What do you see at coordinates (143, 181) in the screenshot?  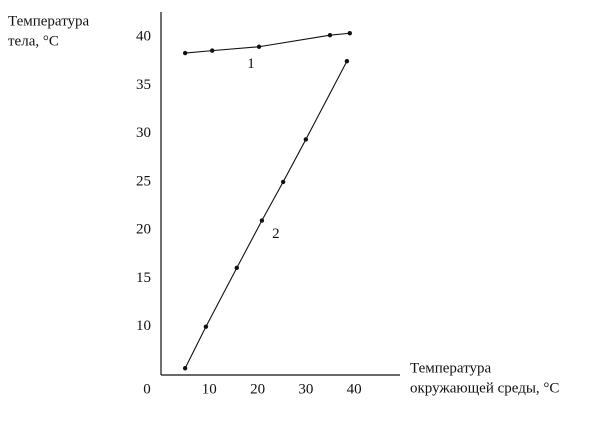 I see `y-tick-label: 25` at bounding box center [143, 181].